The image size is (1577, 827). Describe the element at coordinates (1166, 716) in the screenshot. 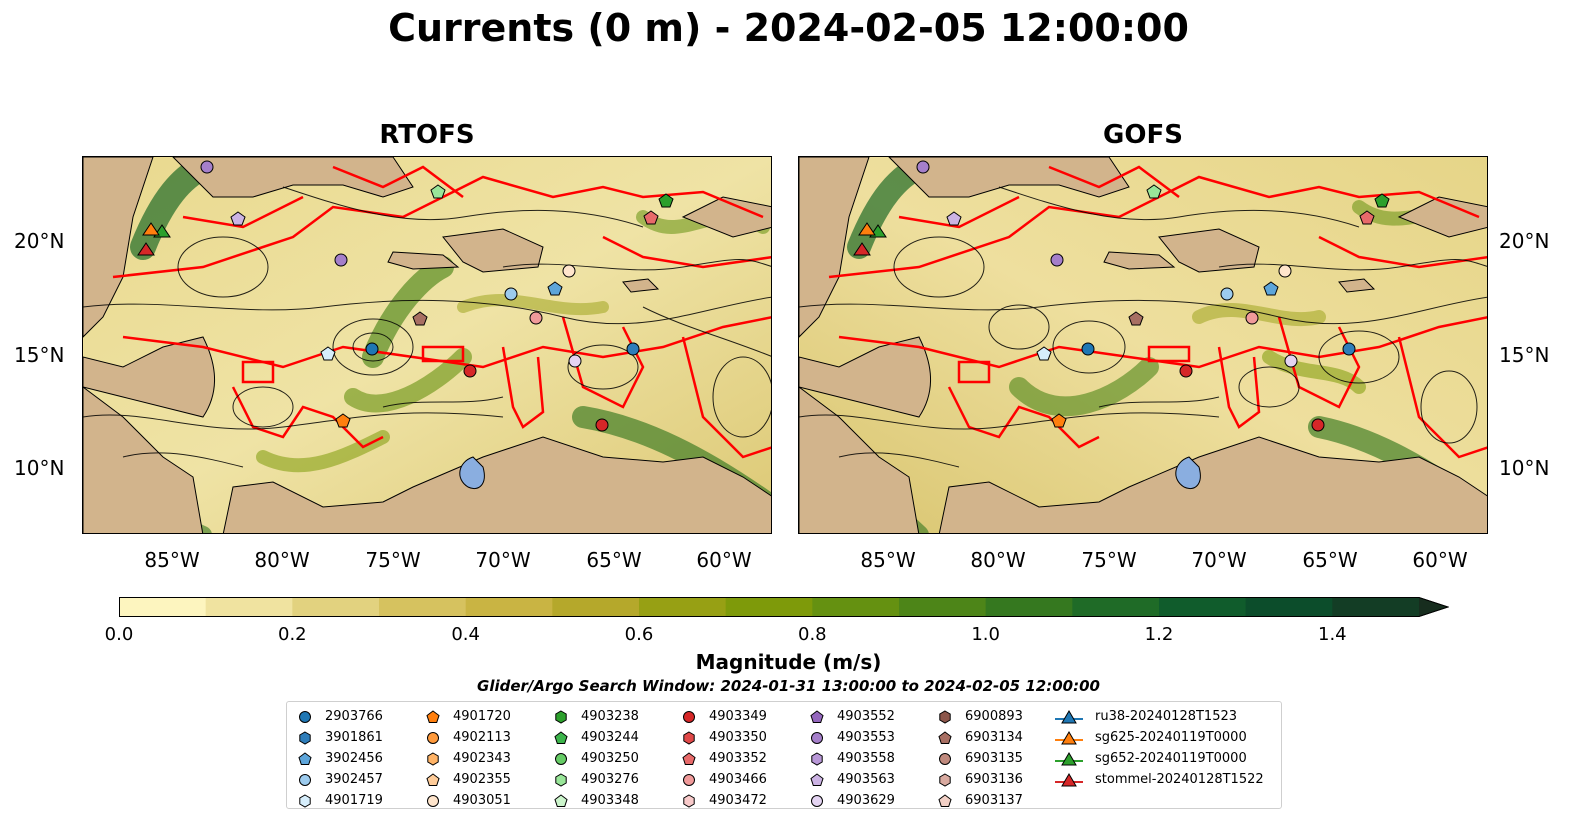

I see `legend-item-label: ru38-20240128T1523` at that location.